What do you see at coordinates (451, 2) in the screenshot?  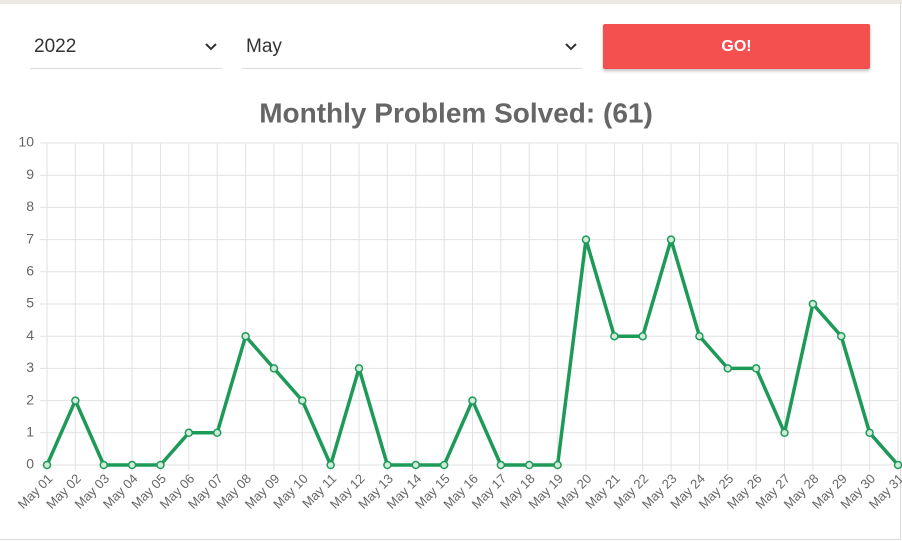 I see `top-border` at bounding box center [451, 2].